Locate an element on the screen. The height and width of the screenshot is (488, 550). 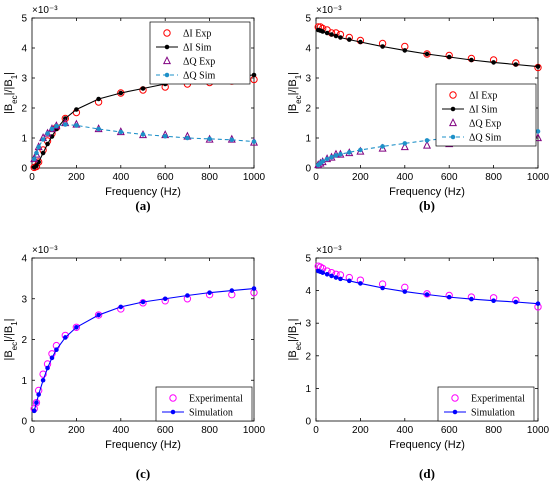
panel-label: (b) is located at coordinates (427, 205).